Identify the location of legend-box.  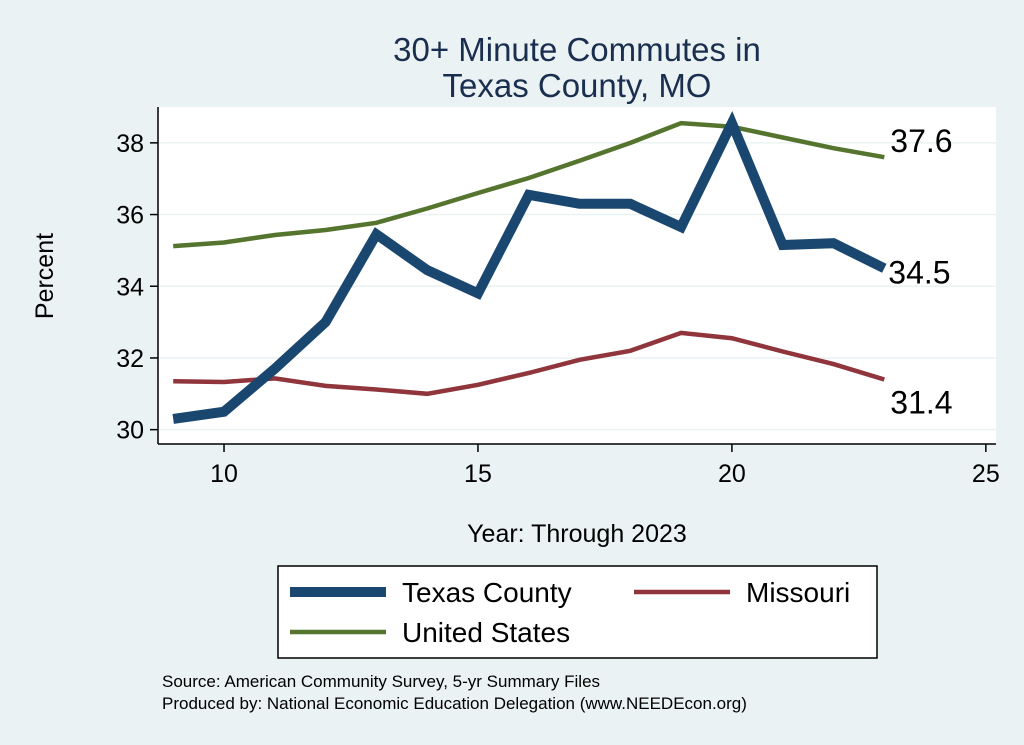
(577, 612).